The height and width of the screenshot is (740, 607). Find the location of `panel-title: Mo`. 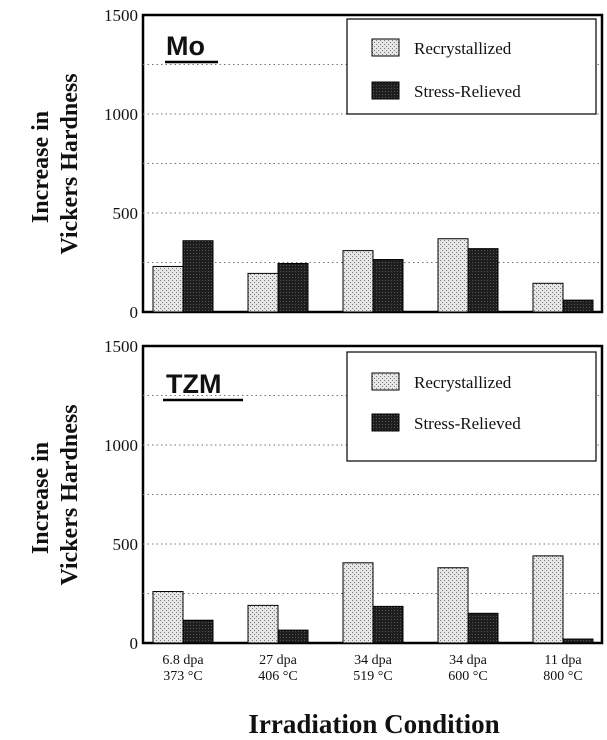

panel-title: Mo is located at coordinates (185, 46).